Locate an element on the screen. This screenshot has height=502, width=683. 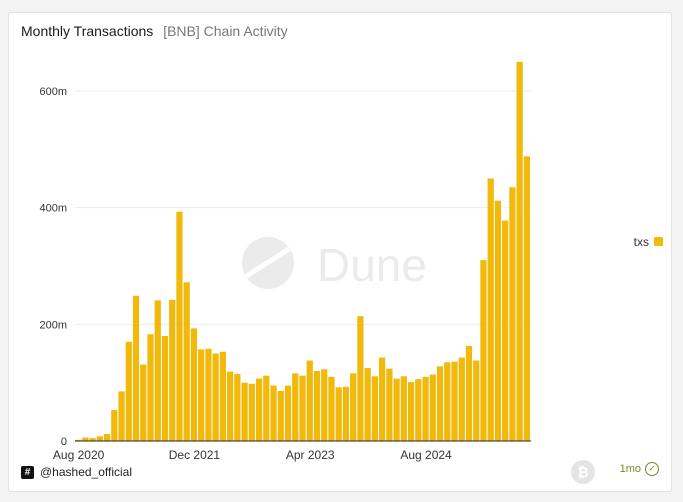
footer-credit: # @hashed_official is located at coordinates (76, 472).